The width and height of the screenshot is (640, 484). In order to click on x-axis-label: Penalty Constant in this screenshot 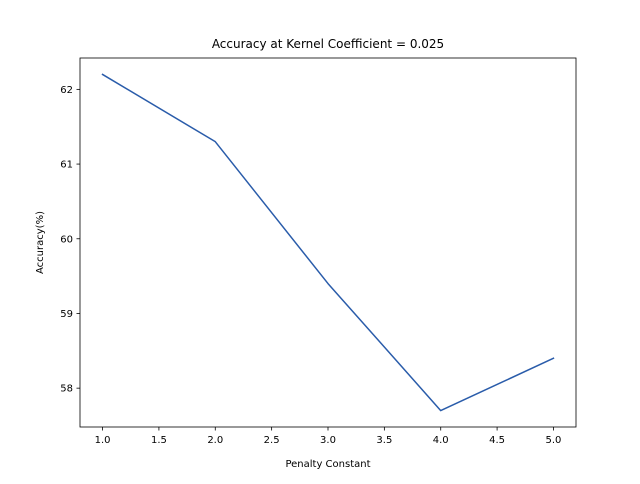, I will do `click(327, 464)`.